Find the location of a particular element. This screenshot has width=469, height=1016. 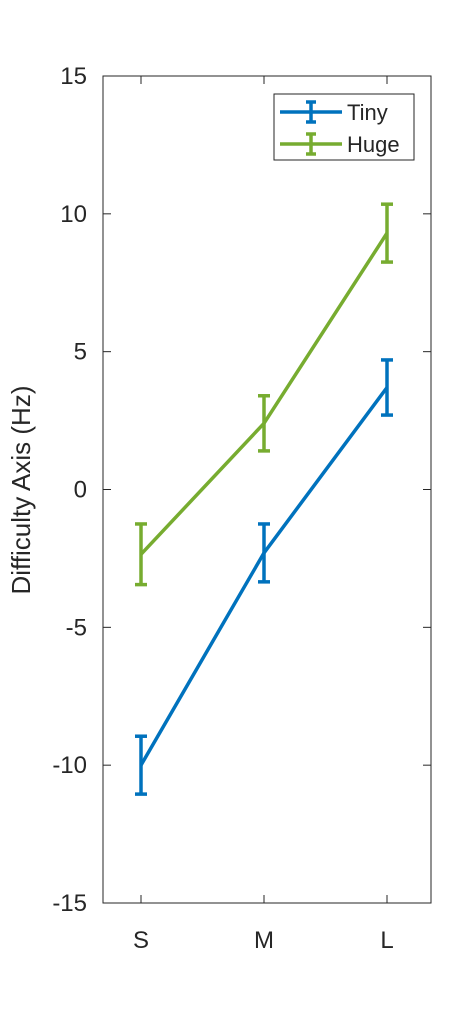

legend-box is located at coordinates (344, 127).